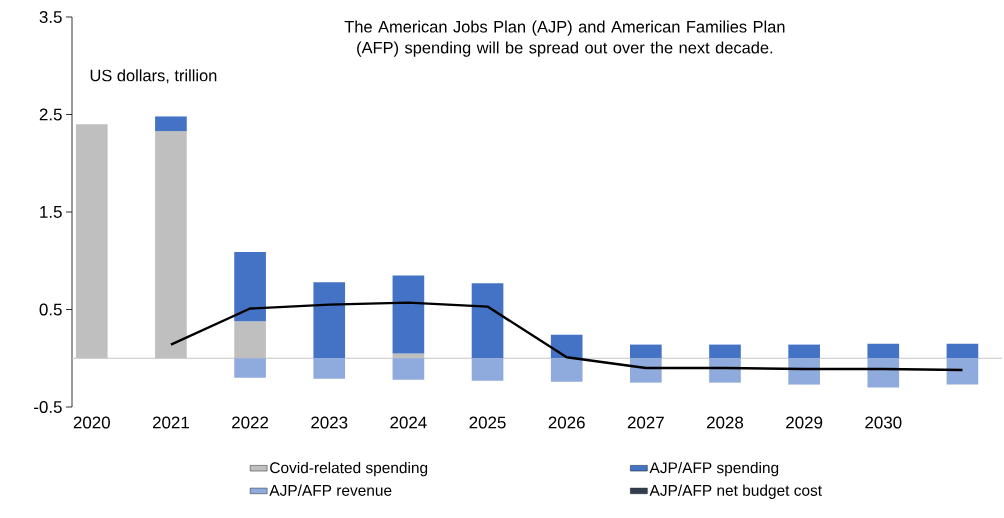  Describe the element at coordinates (566, 422) in the screenshot. I see `x-tick-label: 2026` at that location.